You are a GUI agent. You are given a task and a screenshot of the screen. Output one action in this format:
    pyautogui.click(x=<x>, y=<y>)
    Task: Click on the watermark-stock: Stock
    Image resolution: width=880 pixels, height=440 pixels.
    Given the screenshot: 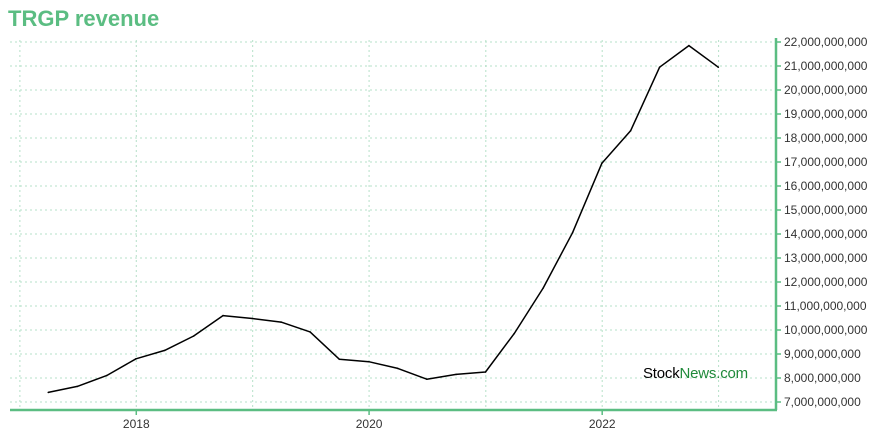 What is the action you would take?
    pyautogui.click(x=661, y=373)
    